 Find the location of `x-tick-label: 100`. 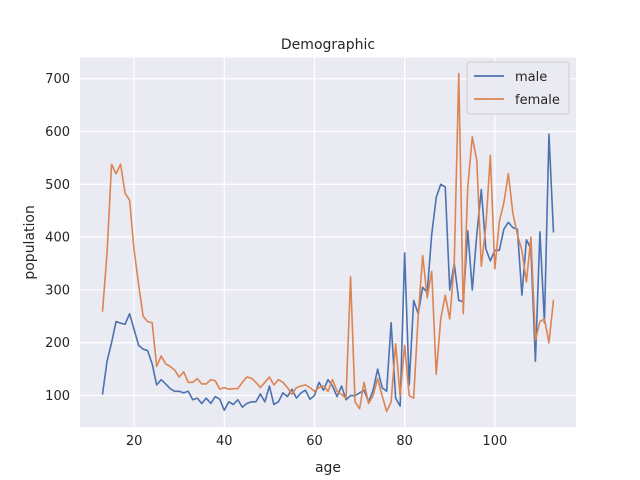

x-tick-label: 100 is located at coordinates (494, 441).